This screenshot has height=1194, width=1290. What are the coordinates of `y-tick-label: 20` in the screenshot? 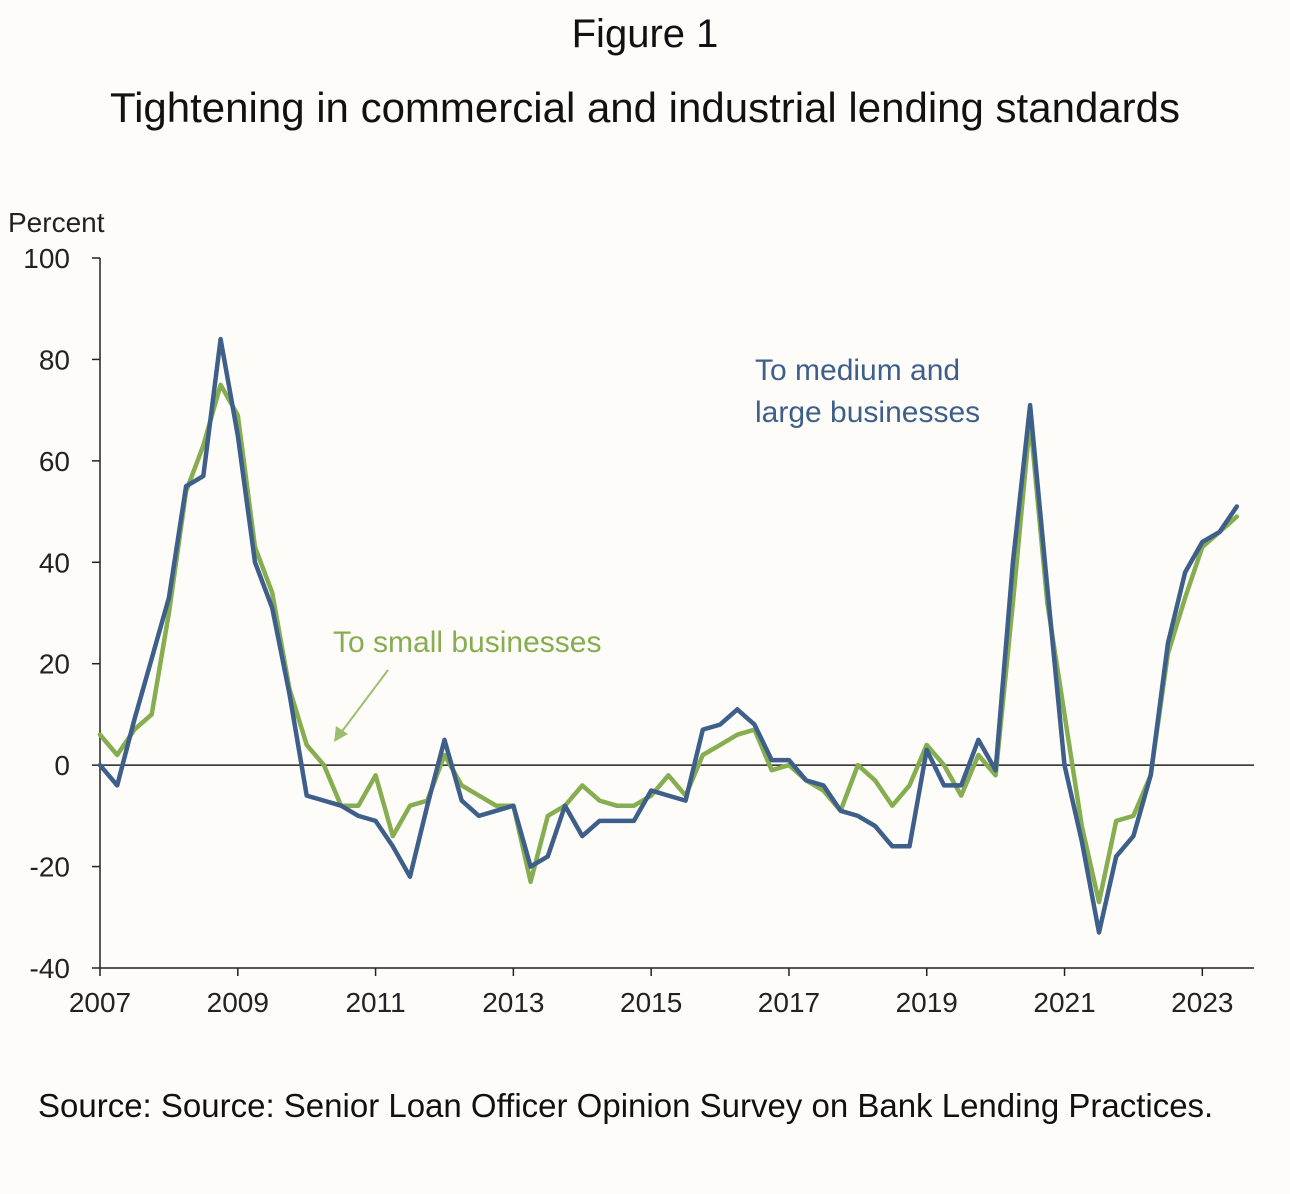 It's located at (54, 664).